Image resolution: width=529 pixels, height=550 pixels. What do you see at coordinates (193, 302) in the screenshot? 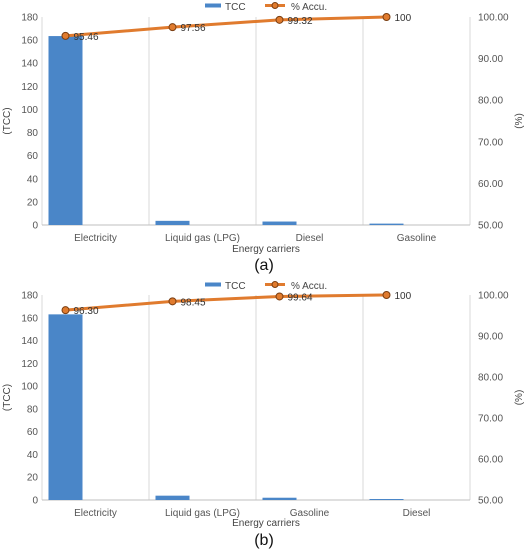
I see `line-data-label: 98.45` at bounding box center [193, 302].